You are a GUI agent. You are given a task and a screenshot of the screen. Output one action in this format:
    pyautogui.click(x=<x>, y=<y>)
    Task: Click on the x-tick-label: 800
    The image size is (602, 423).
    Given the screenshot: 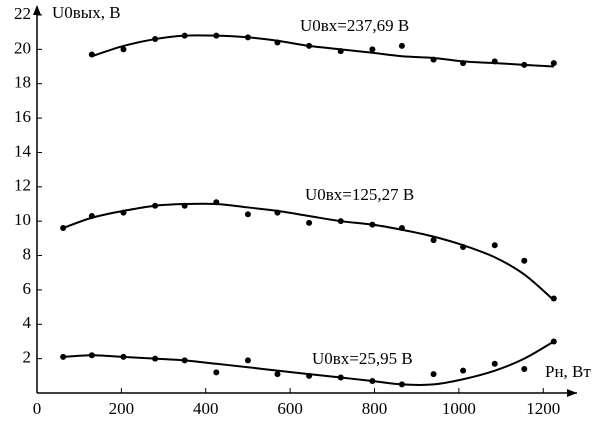 What is the action you would take?
    pyautogui.click(x=375, y=408)
    